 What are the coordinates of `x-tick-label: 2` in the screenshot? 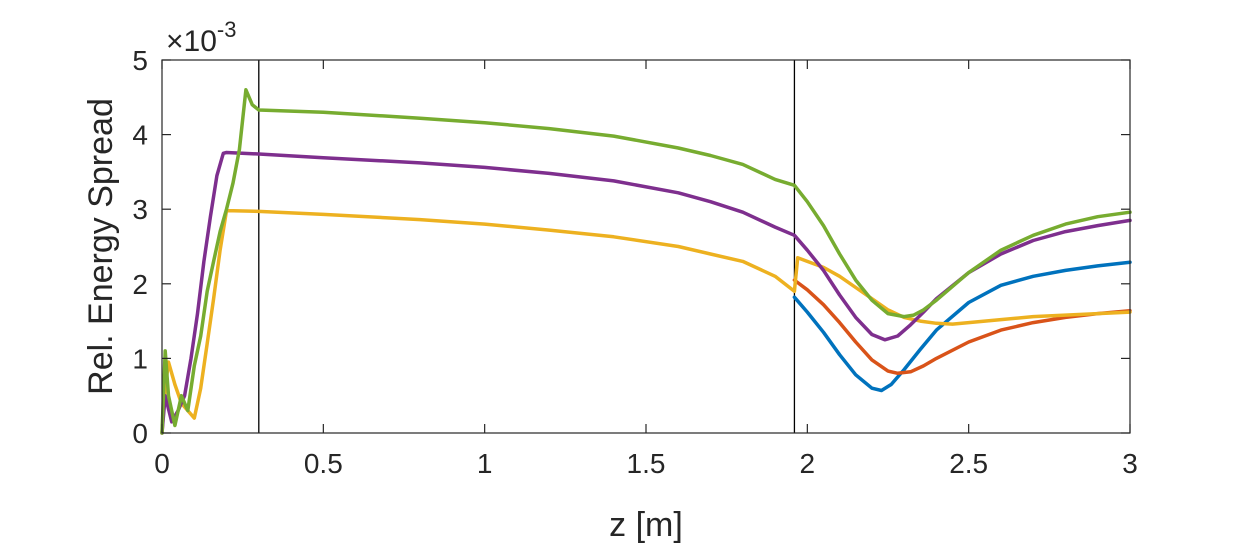 It's located at (808, 463).